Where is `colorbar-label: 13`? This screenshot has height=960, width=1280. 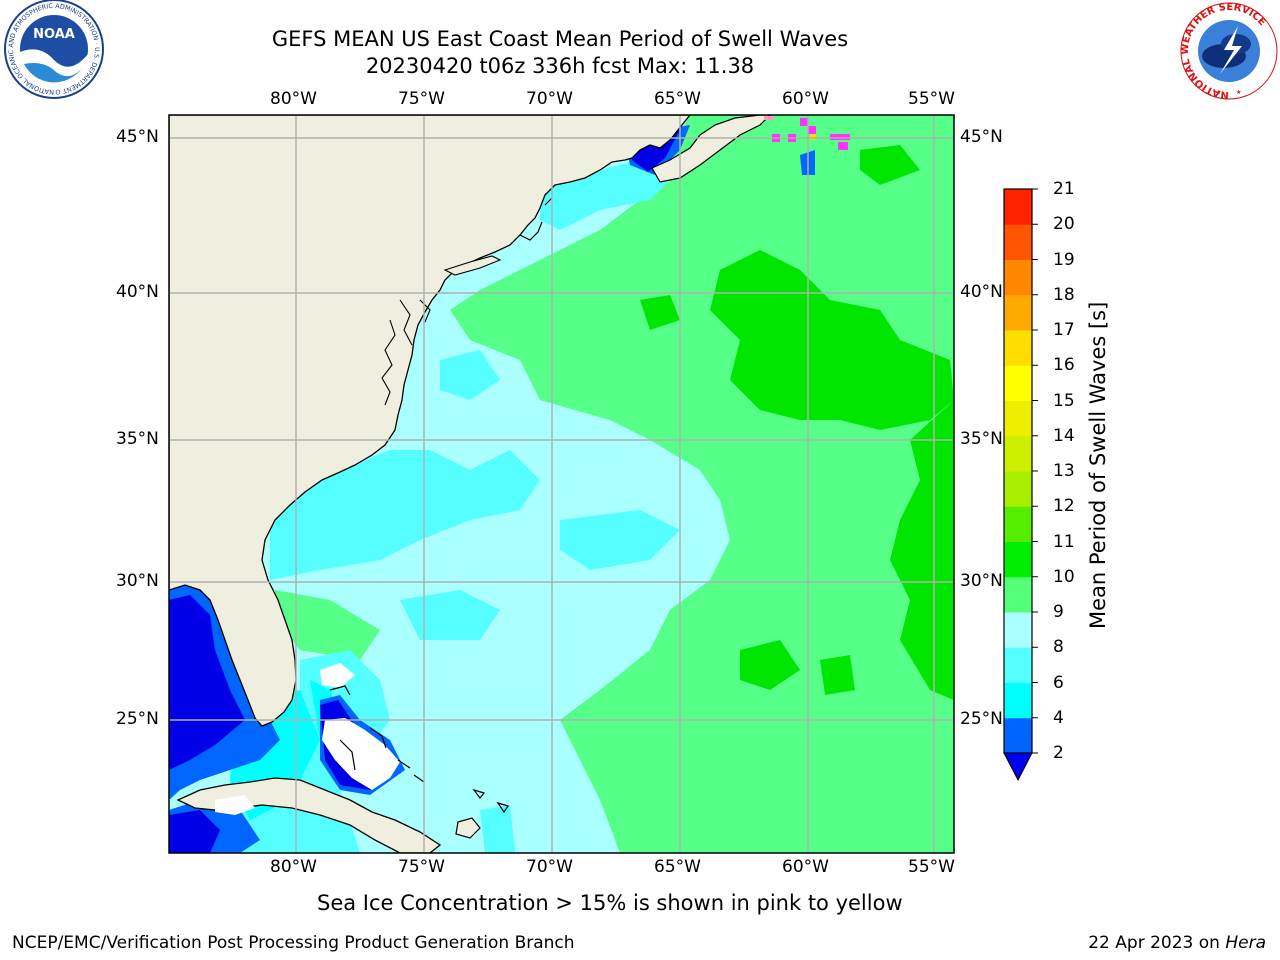
colorbar-label: 13 is located at coordinates (1064, 471).